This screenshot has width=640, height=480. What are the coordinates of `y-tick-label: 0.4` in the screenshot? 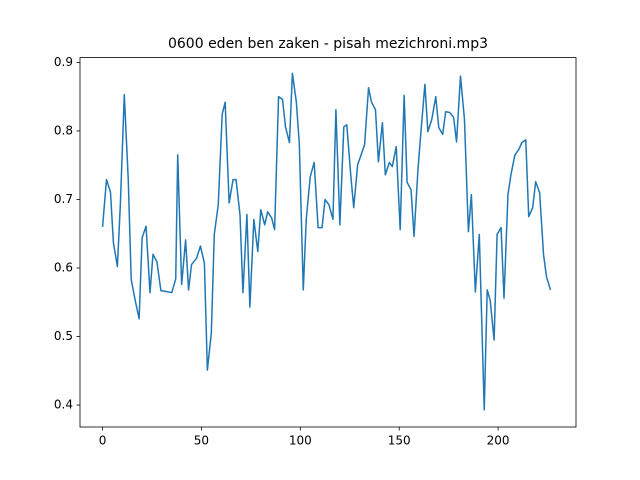 It's located at (63, 405).